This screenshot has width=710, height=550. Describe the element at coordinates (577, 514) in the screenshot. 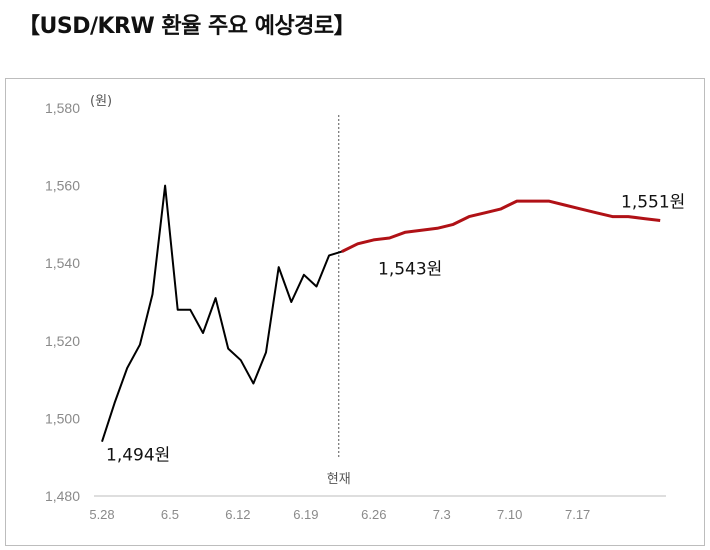

I see `x-tick-label: 7.17` at that location.